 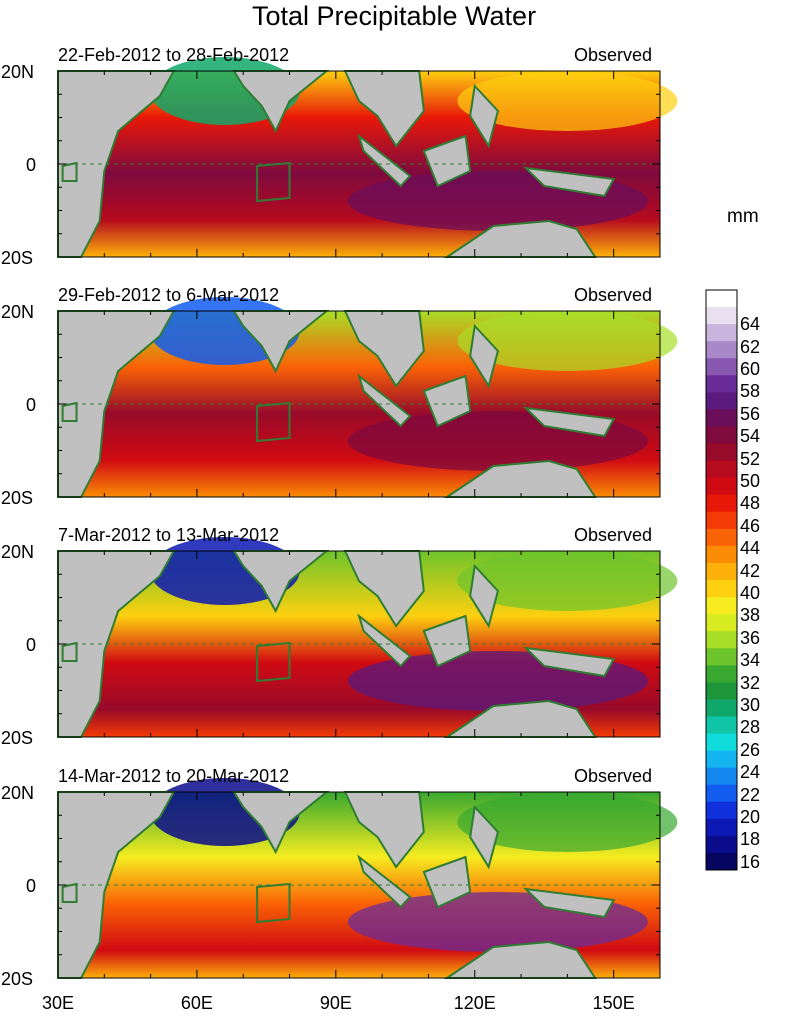 What do you see at coordinates (474, 1003) in the screenshot?
I see `lon-label: 120E` at bounding box center [474, 1003].